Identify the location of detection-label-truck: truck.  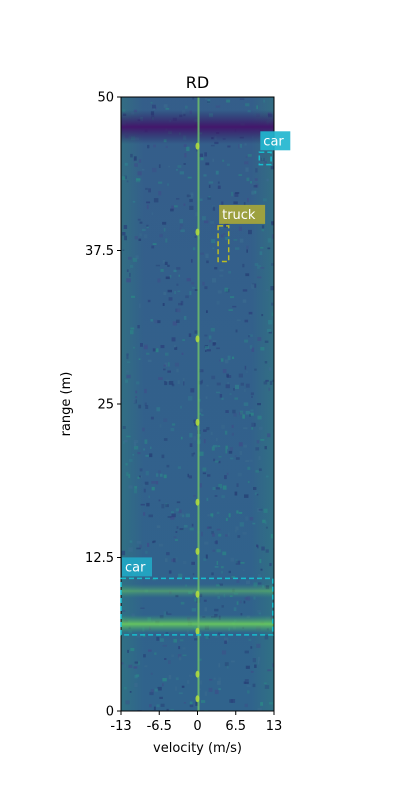
(239, 215).